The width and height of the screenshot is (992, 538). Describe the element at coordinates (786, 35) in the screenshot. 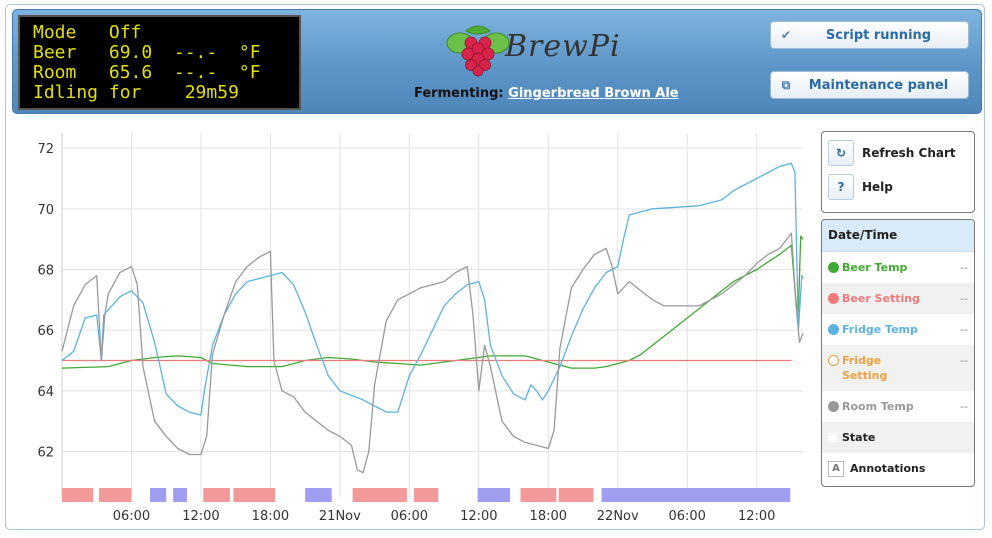

I see `check-icon: ✔` at that location.